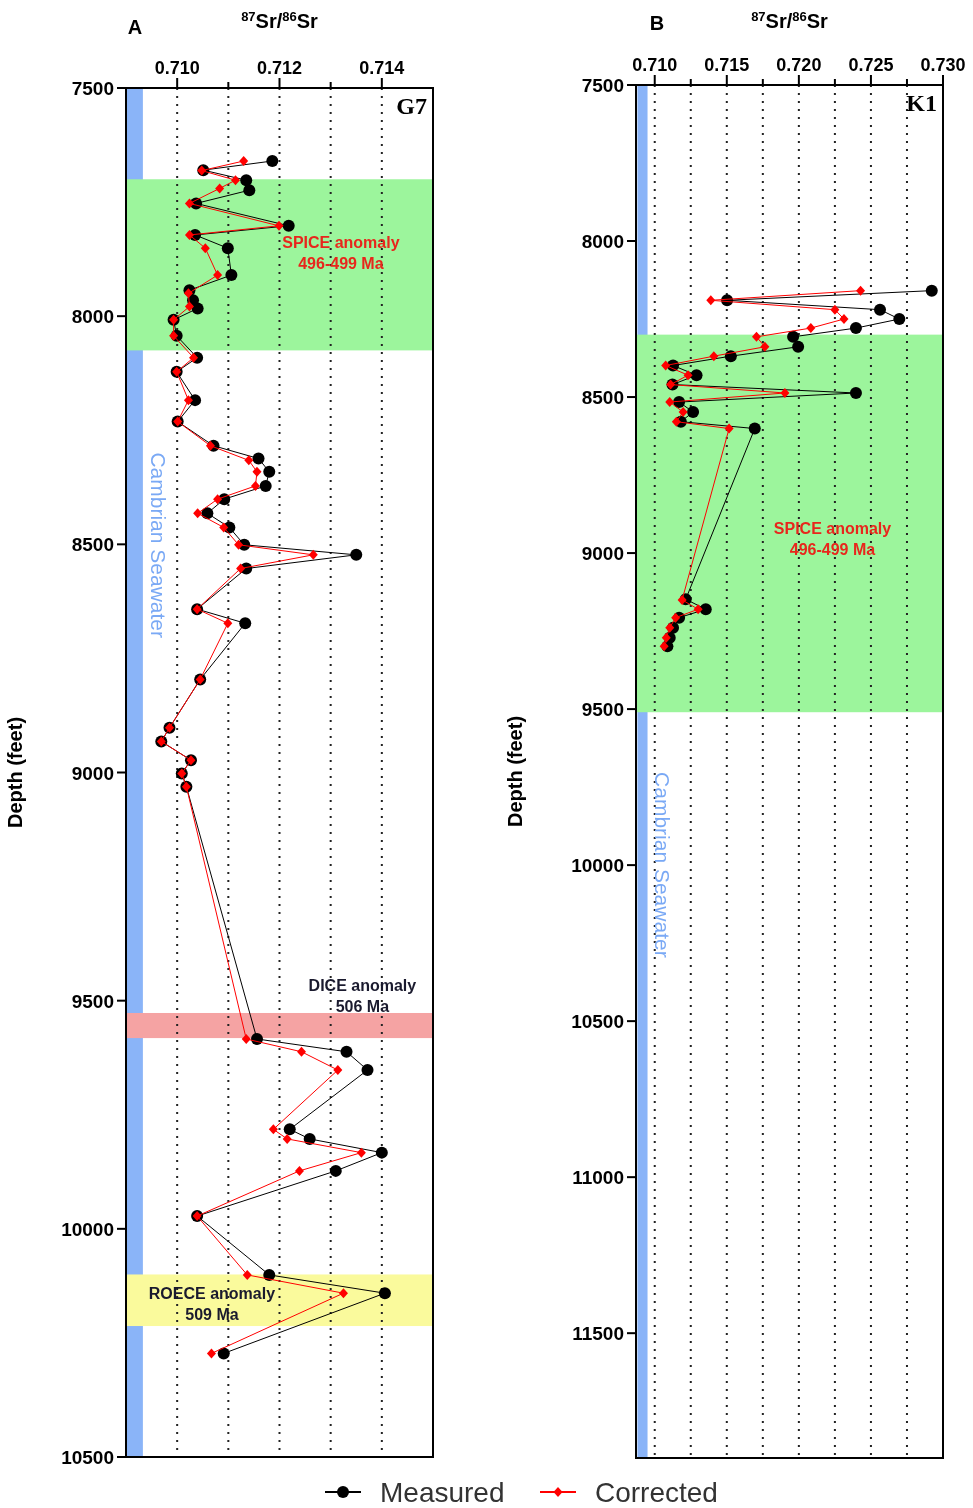  Describe the element at coordinates (362, 996) in the screenshot. I see `band-label: DICE anomaly 506 Ma` at that location.